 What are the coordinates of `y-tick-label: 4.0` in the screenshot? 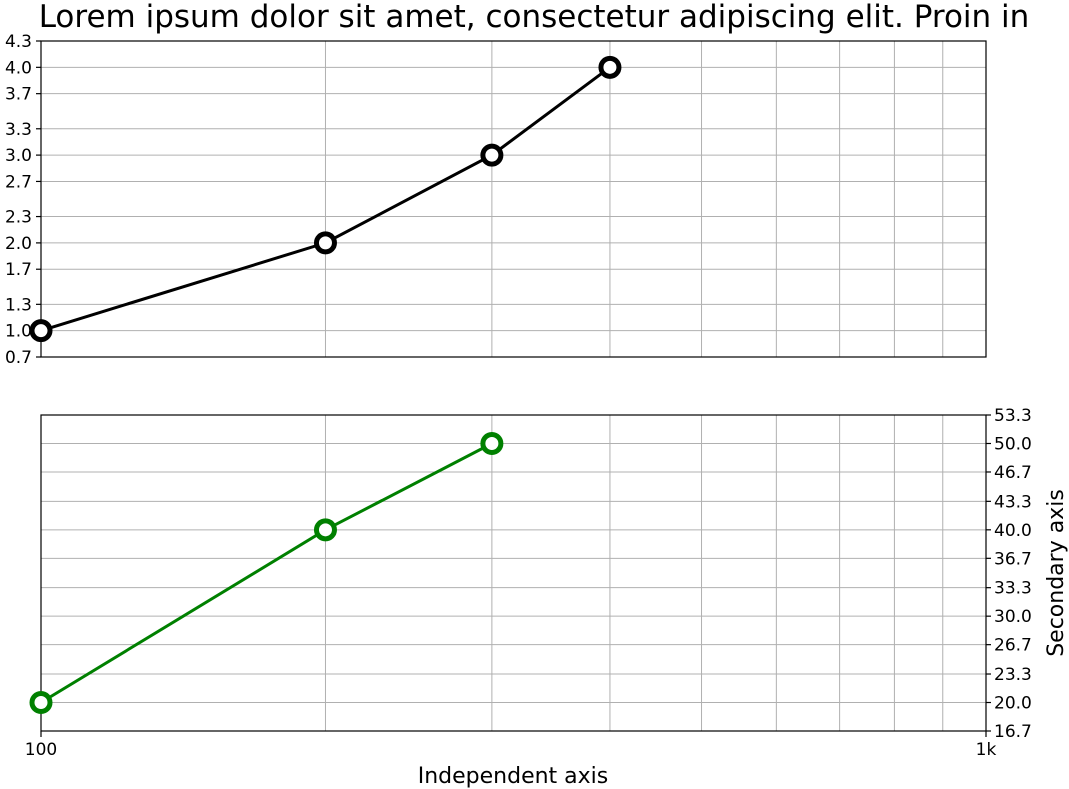 It's located at (18, 68).